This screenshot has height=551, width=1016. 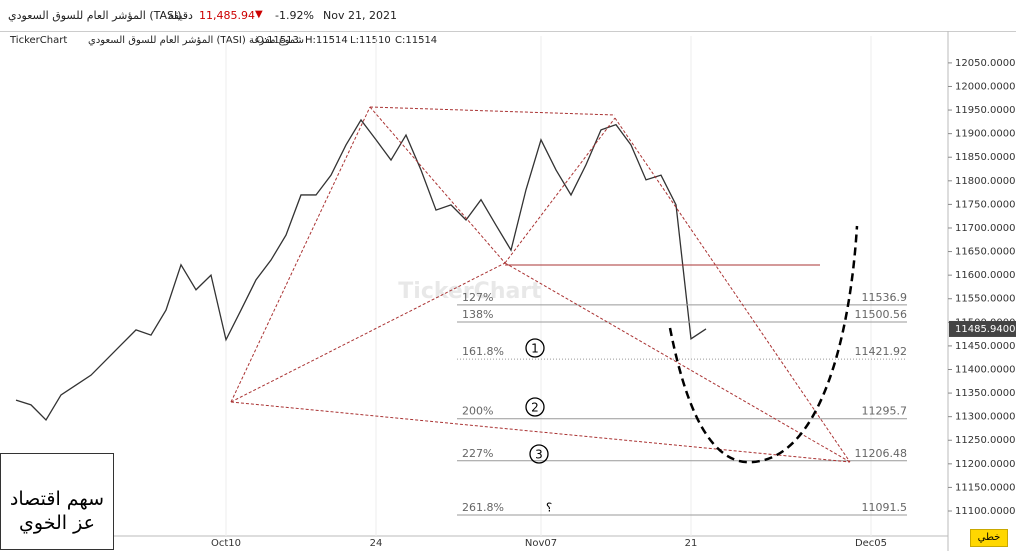 What do you see at coordinates (985, 63) in the screenshot?
I see `y-tick-label: 12050.0000` at bounding box center [985, 63].